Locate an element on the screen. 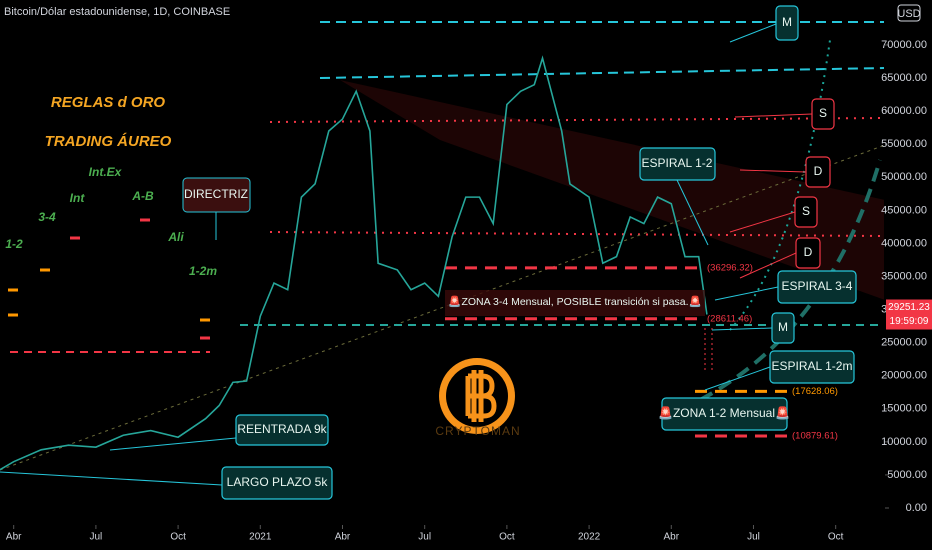 The width and height of the screenshot is (932, 550). currency: USD is located at coordinates (908, 14).